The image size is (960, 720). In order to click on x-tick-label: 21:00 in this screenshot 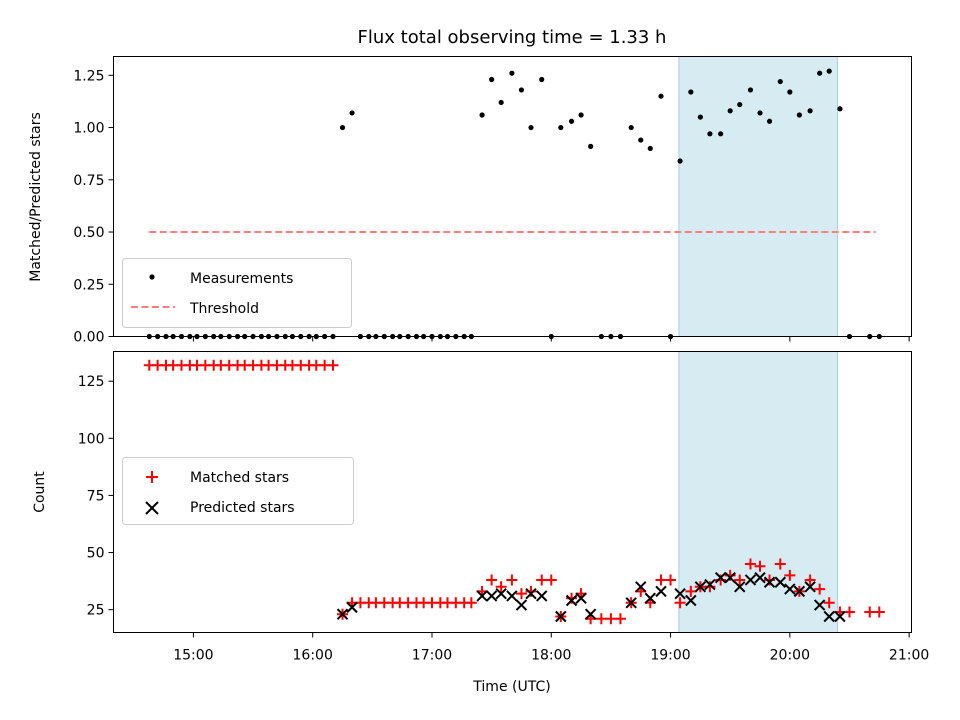, I will do `click(909, 656)`.